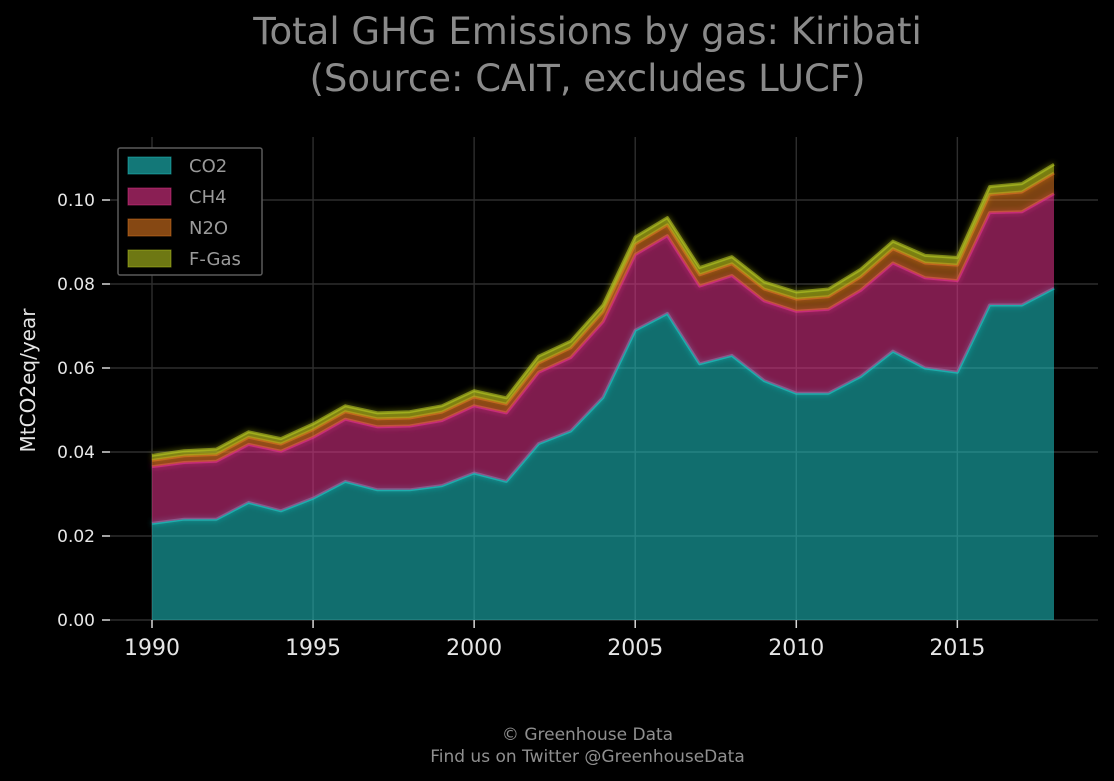  What do you see at coordinates (76, 621) in the screenshot?
I see `y-tick-label: 0.00` at bounding box center [76, 621].